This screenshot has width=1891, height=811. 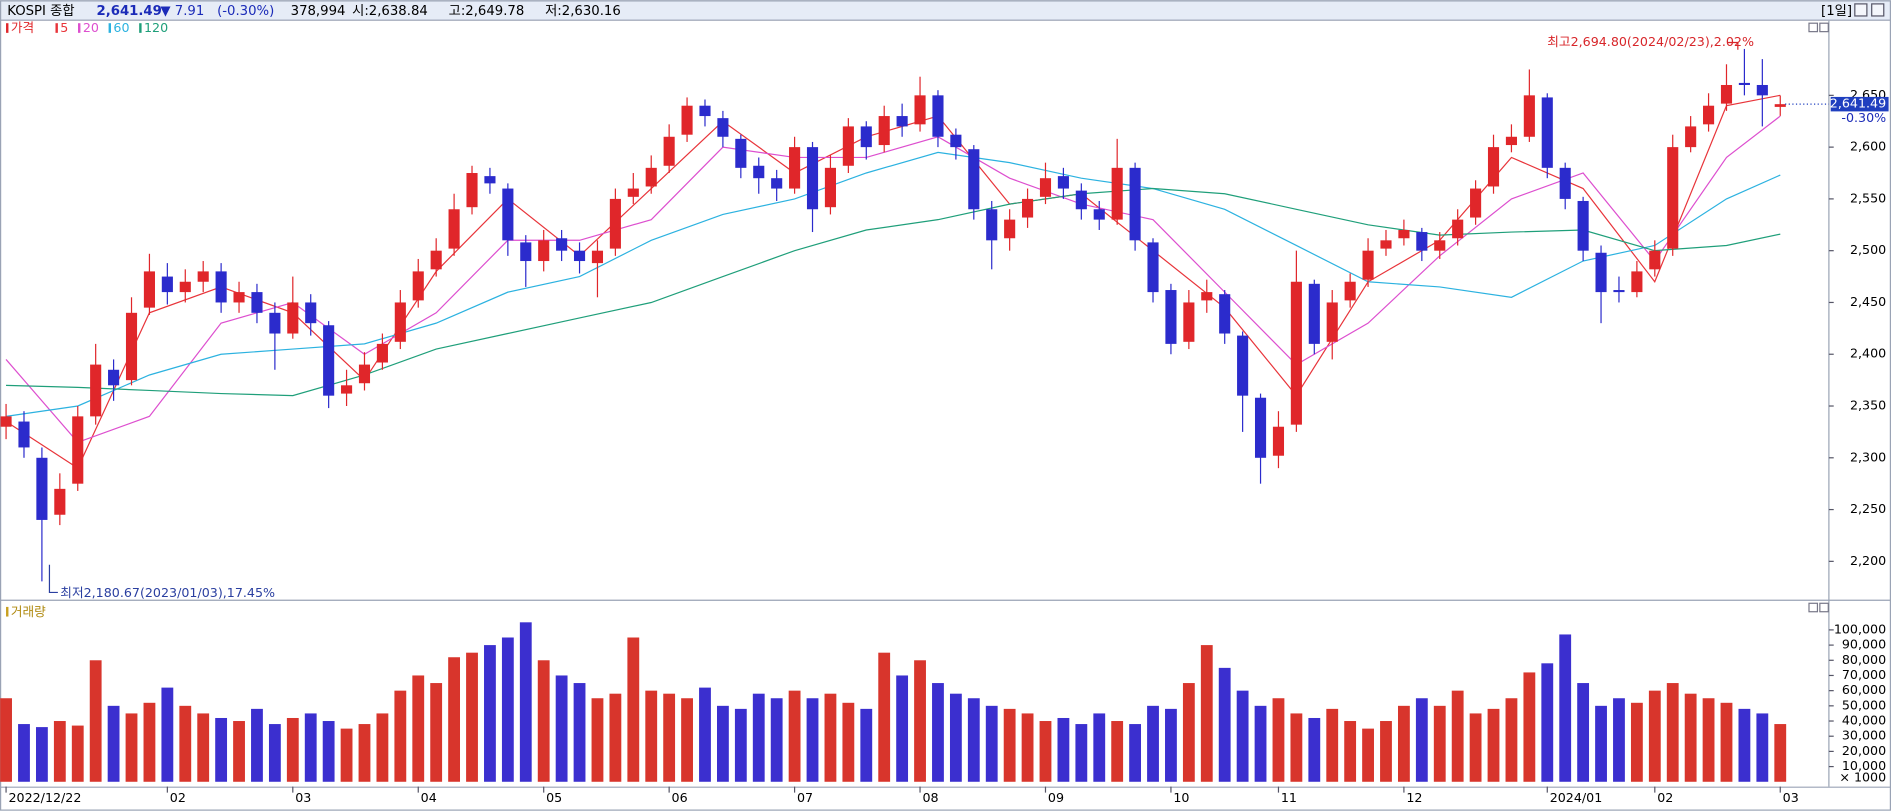 I want to click on period-button: [1일], so click(x=1836, y=11).